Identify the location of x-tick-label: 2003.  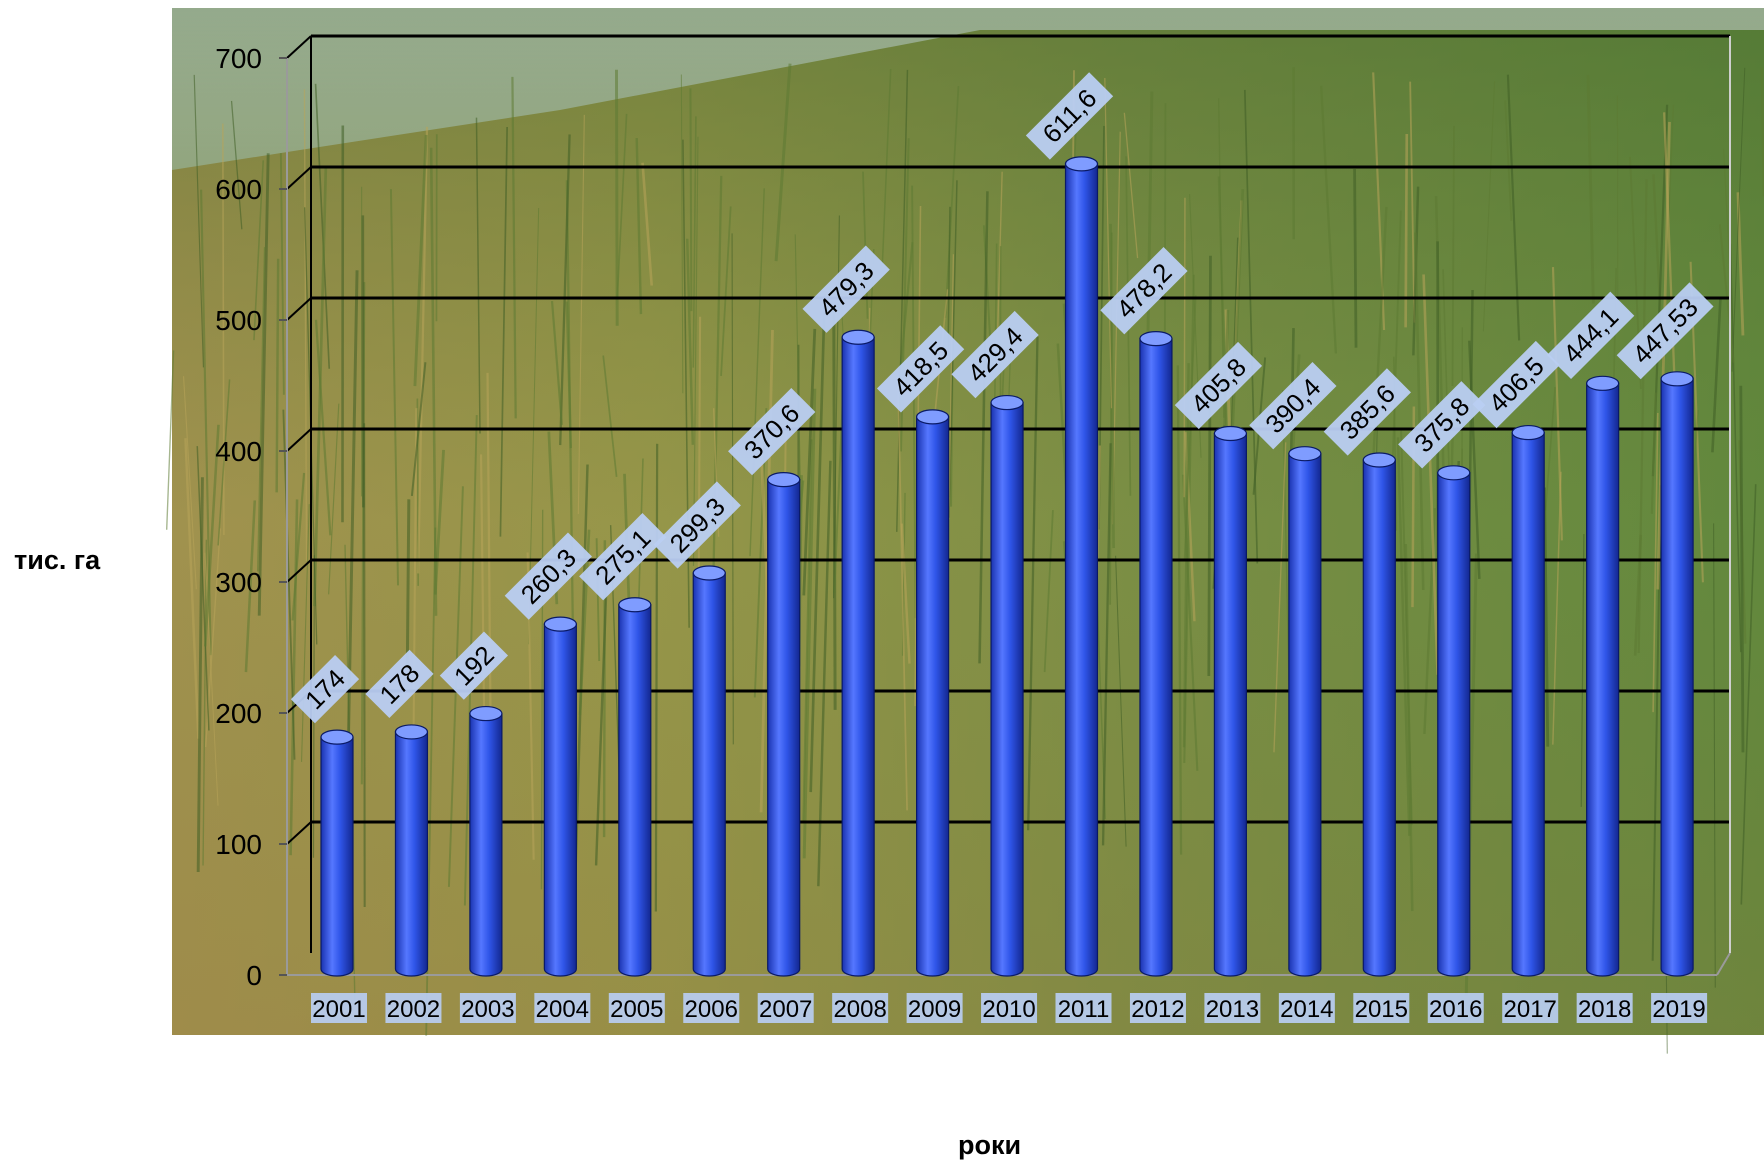
(488, 1008).